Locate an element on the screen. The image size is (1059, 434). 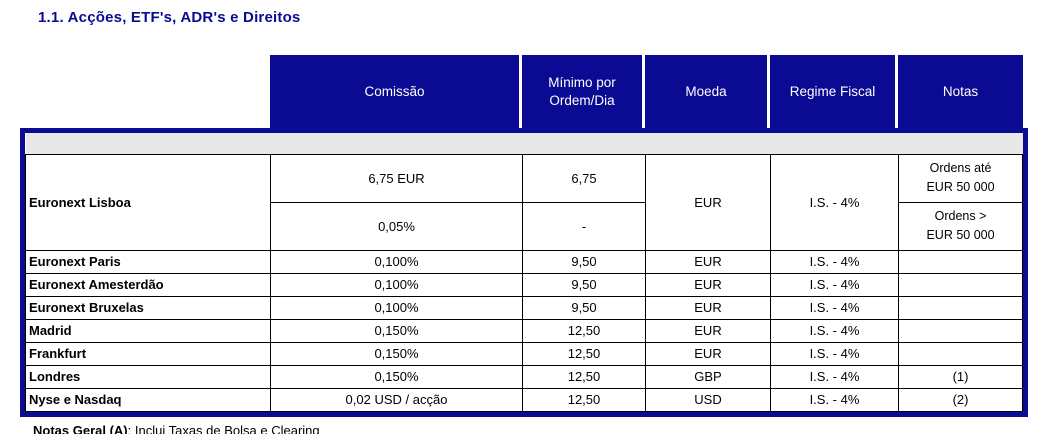
cell-notas: (2) is located at coordinates (960, 399).